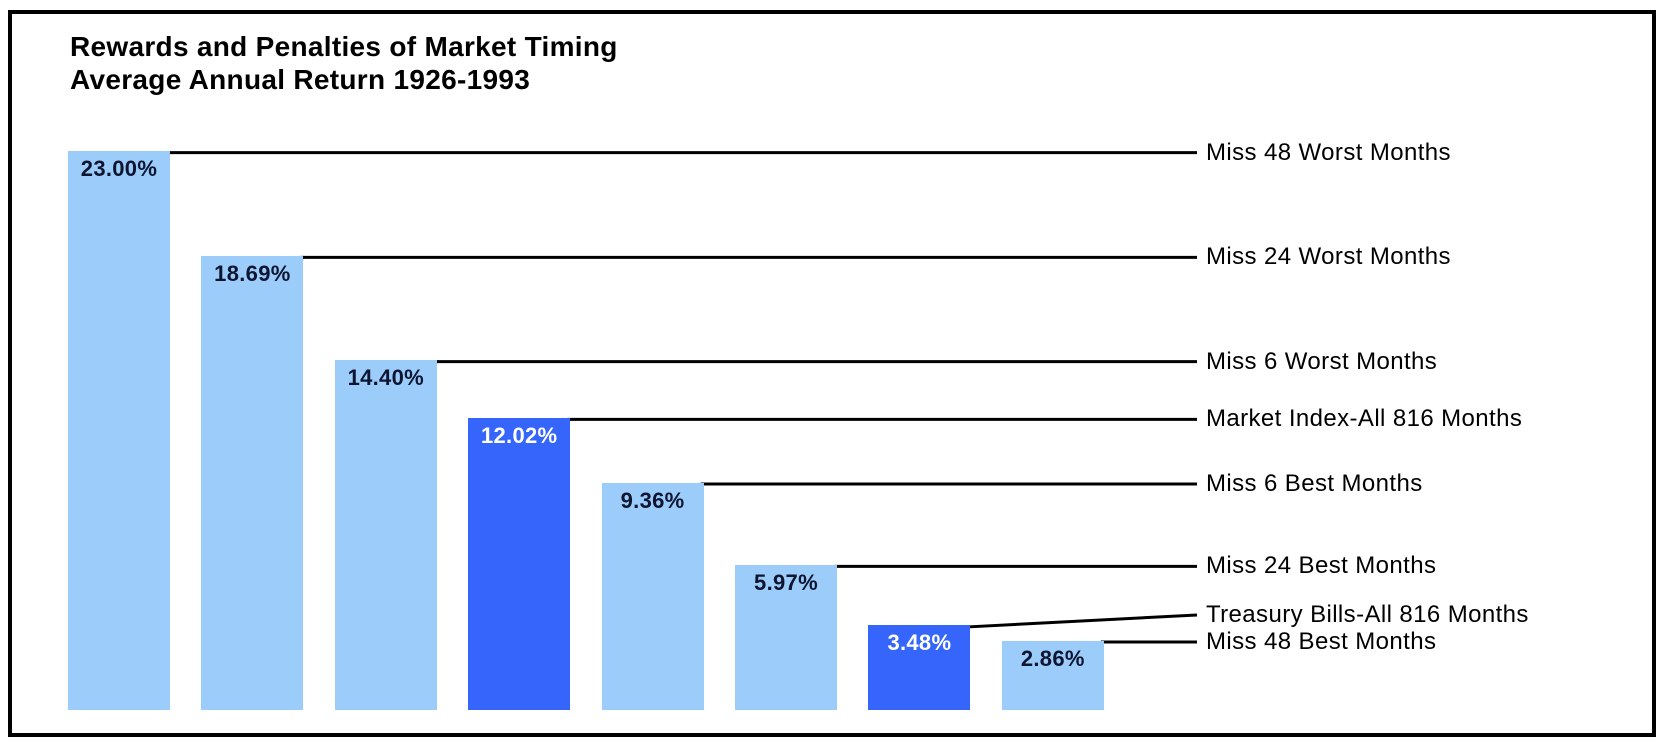  What do you see at coordinates (385, 378) in the screenshot?
I see `bar-value-label: 14.40%` at bounding box center [385, 378].